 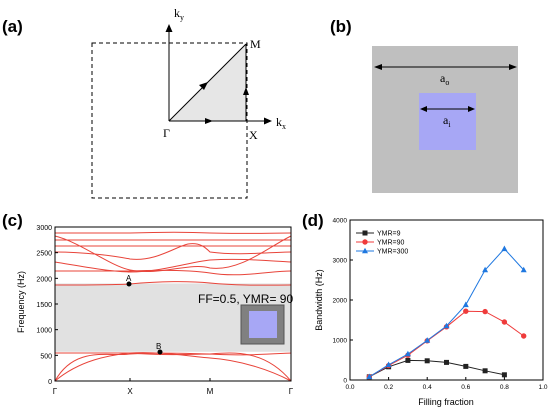 What do you see at coordinates (345, 381) in the screenshot?
I see `d-ytick-label: 0` at bounding box center [345, 381].